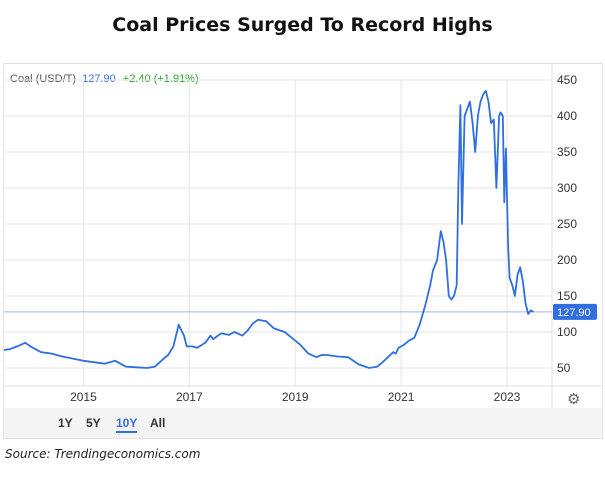 This screenshot has height=477, width=605. Describe the element at coordinates (401, 397) in the screenshot. I see `x-tick-label: 2021` at that location.